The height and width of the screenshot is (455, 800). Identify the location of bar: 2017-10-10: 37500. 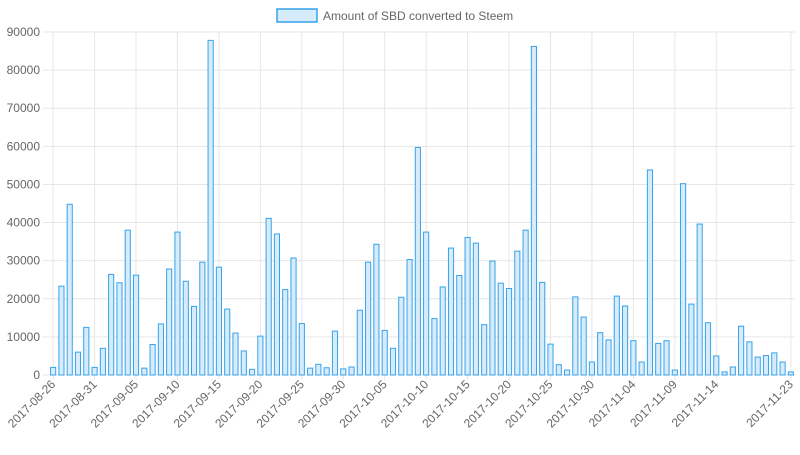
(426, 303).